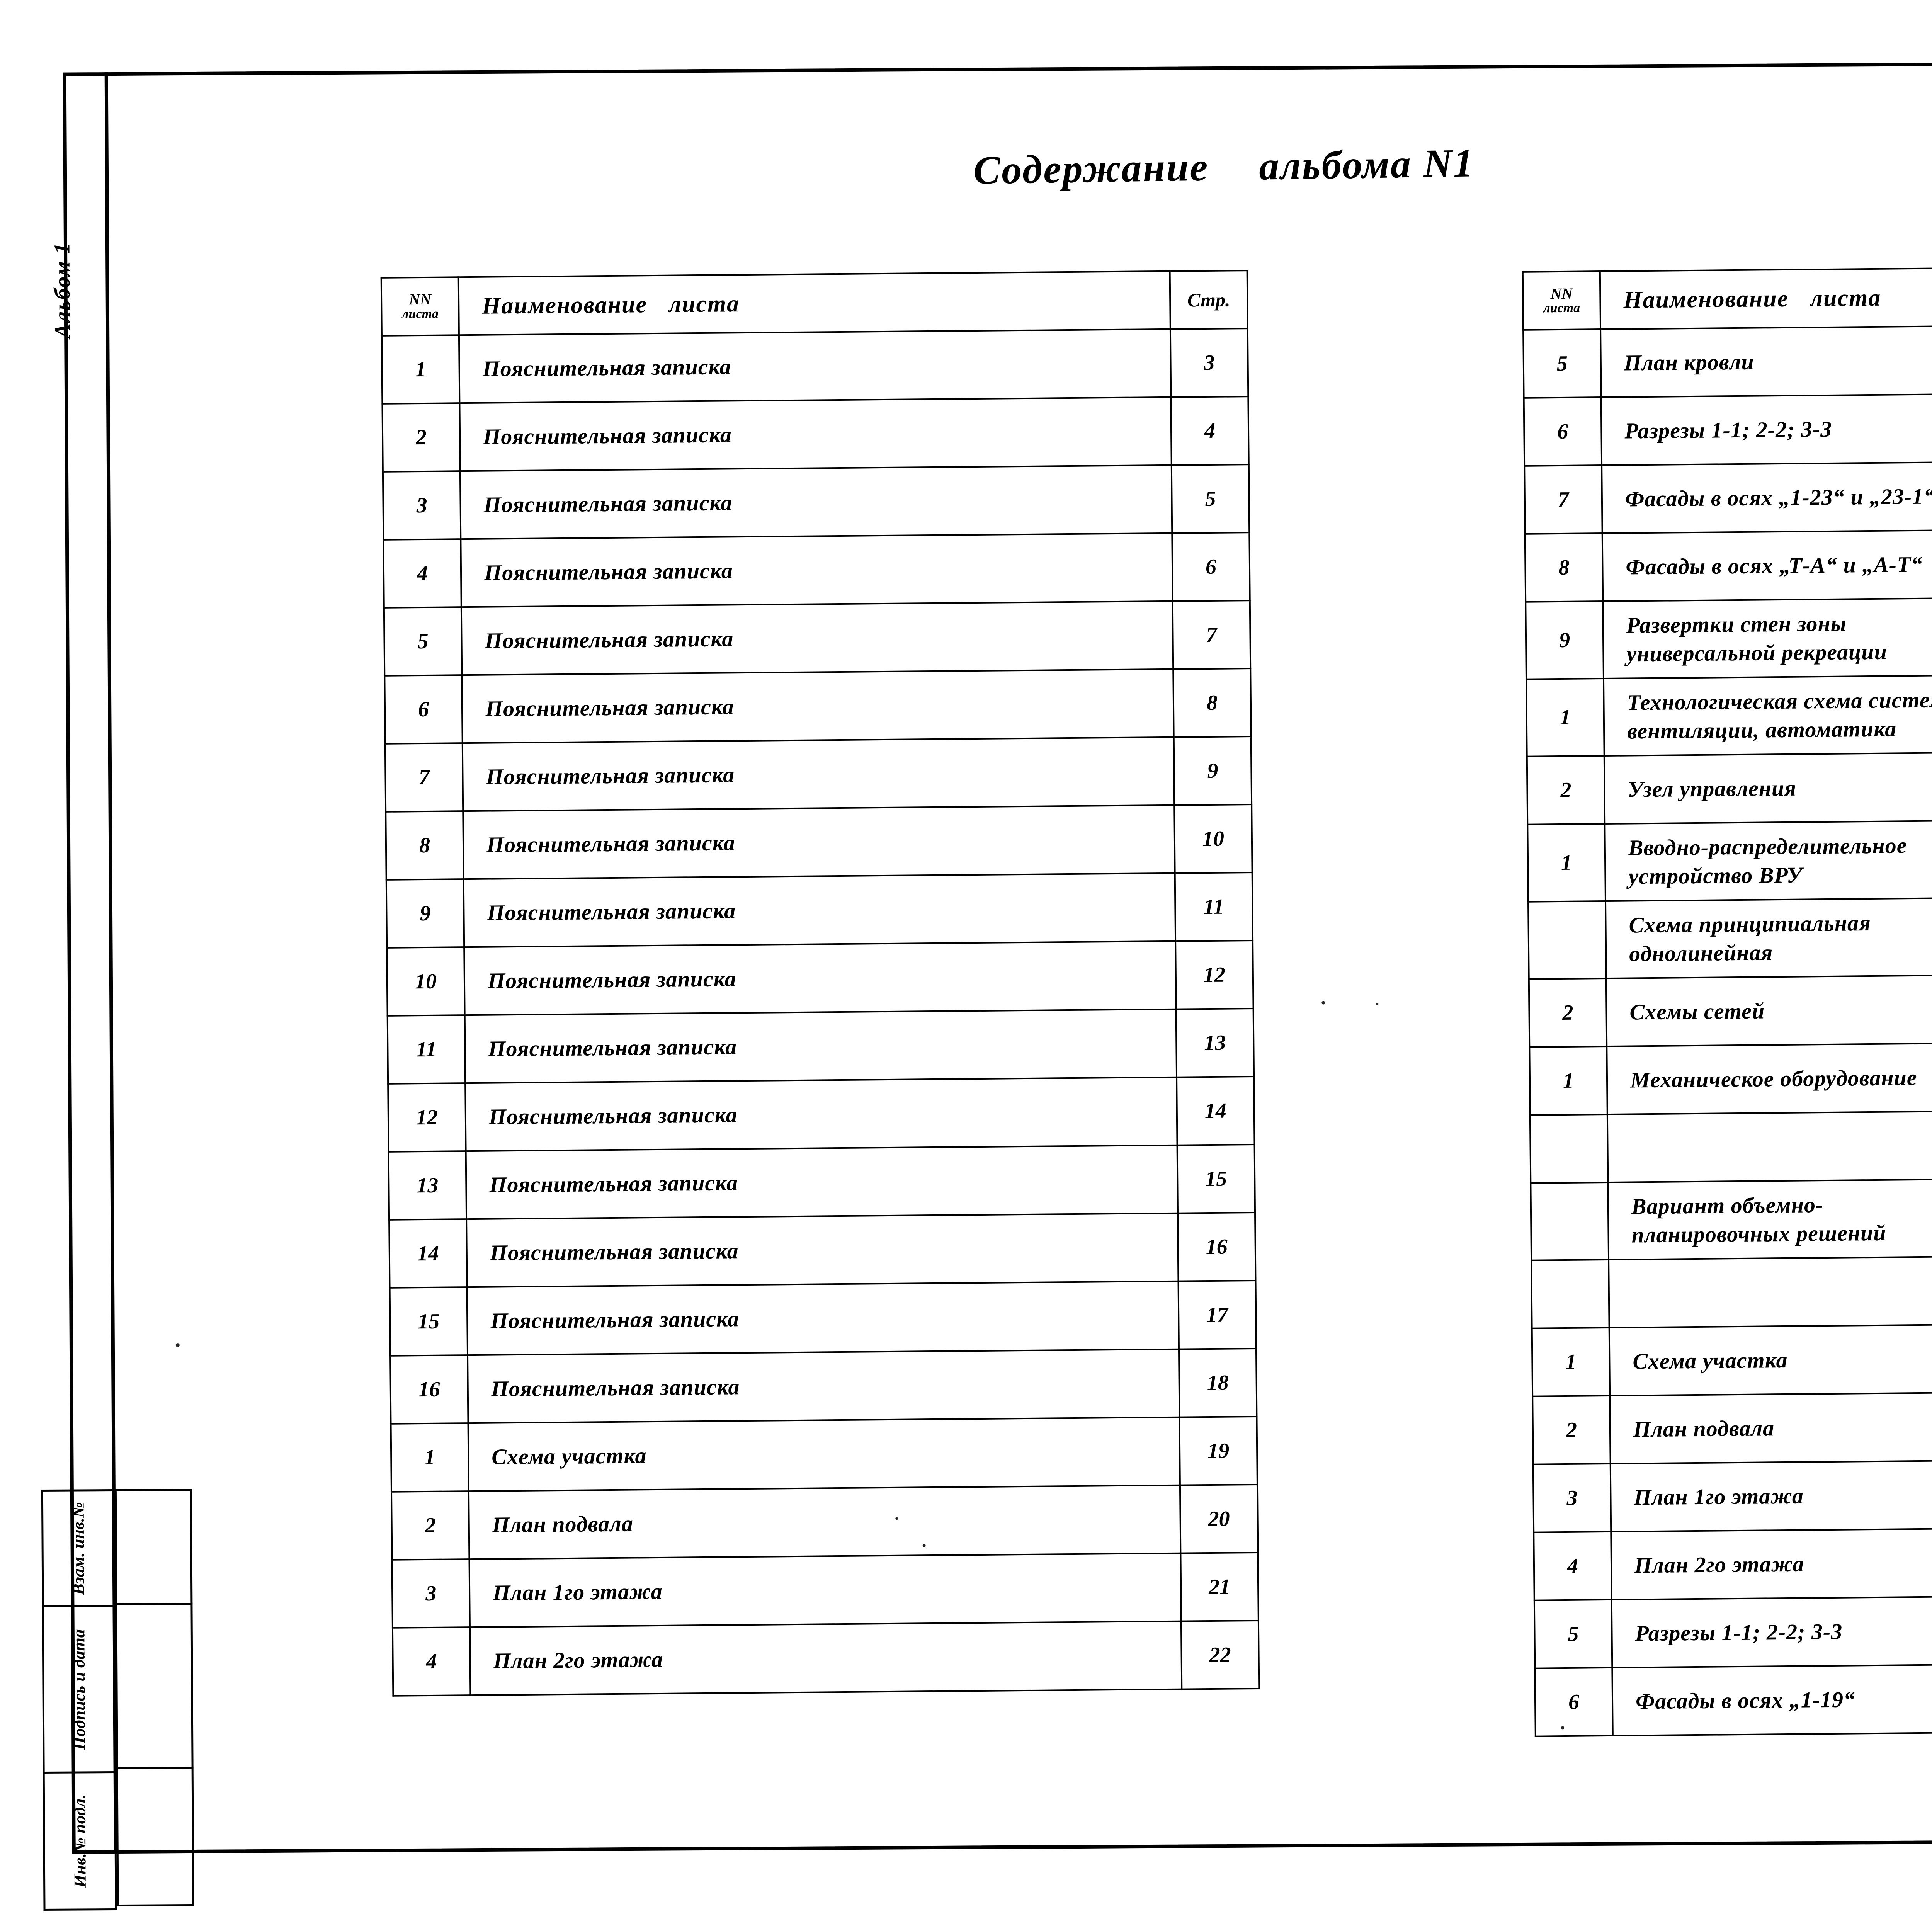 The height and width of the screenshot is (1932, 1932). I want to click on page-number-value: 16, so click(1217, 1247).